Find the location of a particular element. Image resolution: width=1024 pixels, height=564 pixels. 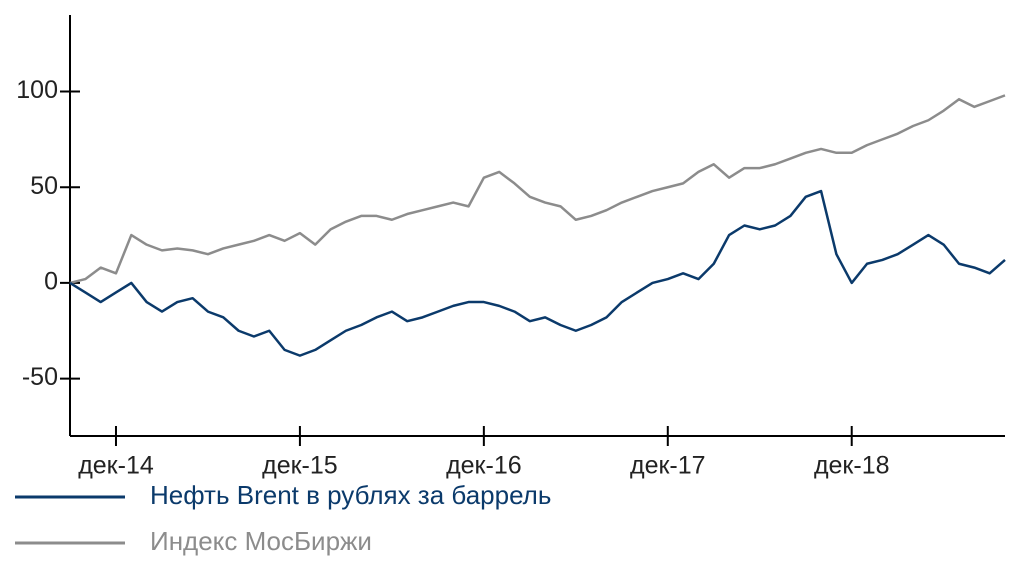

x-tick-label: дек-18 is located at coordinates (852, 466).